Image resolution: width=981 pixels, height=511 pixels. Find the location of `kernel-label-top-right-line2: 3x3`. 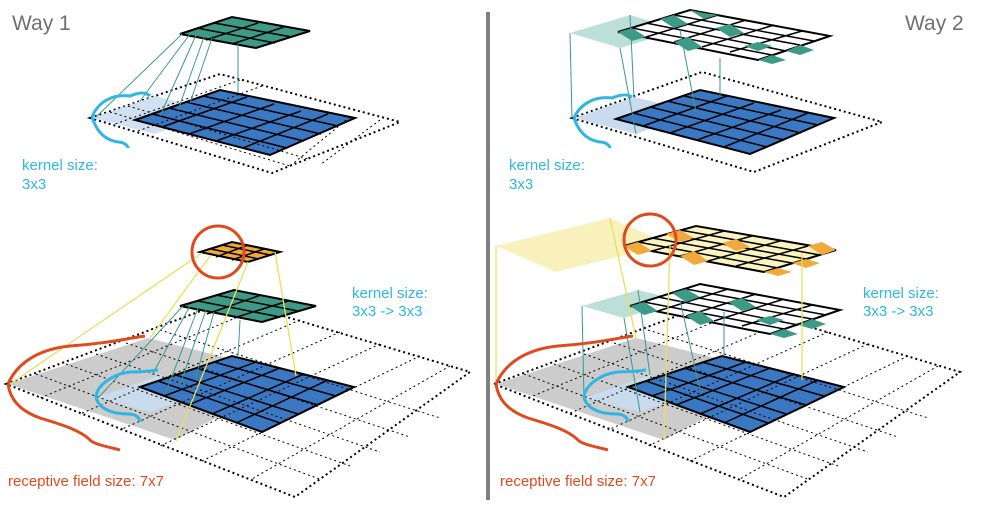

kernel-label-top-right-line2: 3x3 is located at coordinates (521, 184).